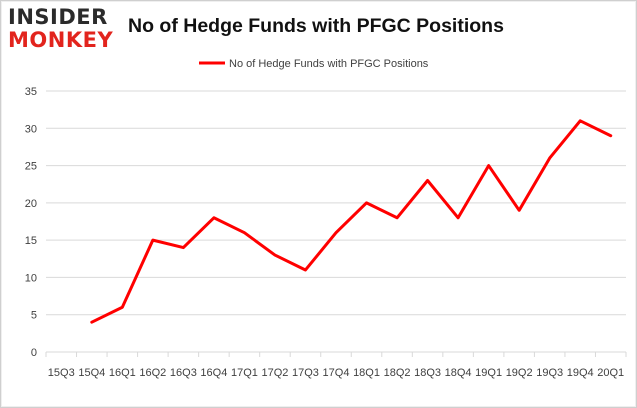  What do you see at coordinates (34, 353) in the screenshot?
I see `y-tick-label: 0` at bounding box center [34, 353].